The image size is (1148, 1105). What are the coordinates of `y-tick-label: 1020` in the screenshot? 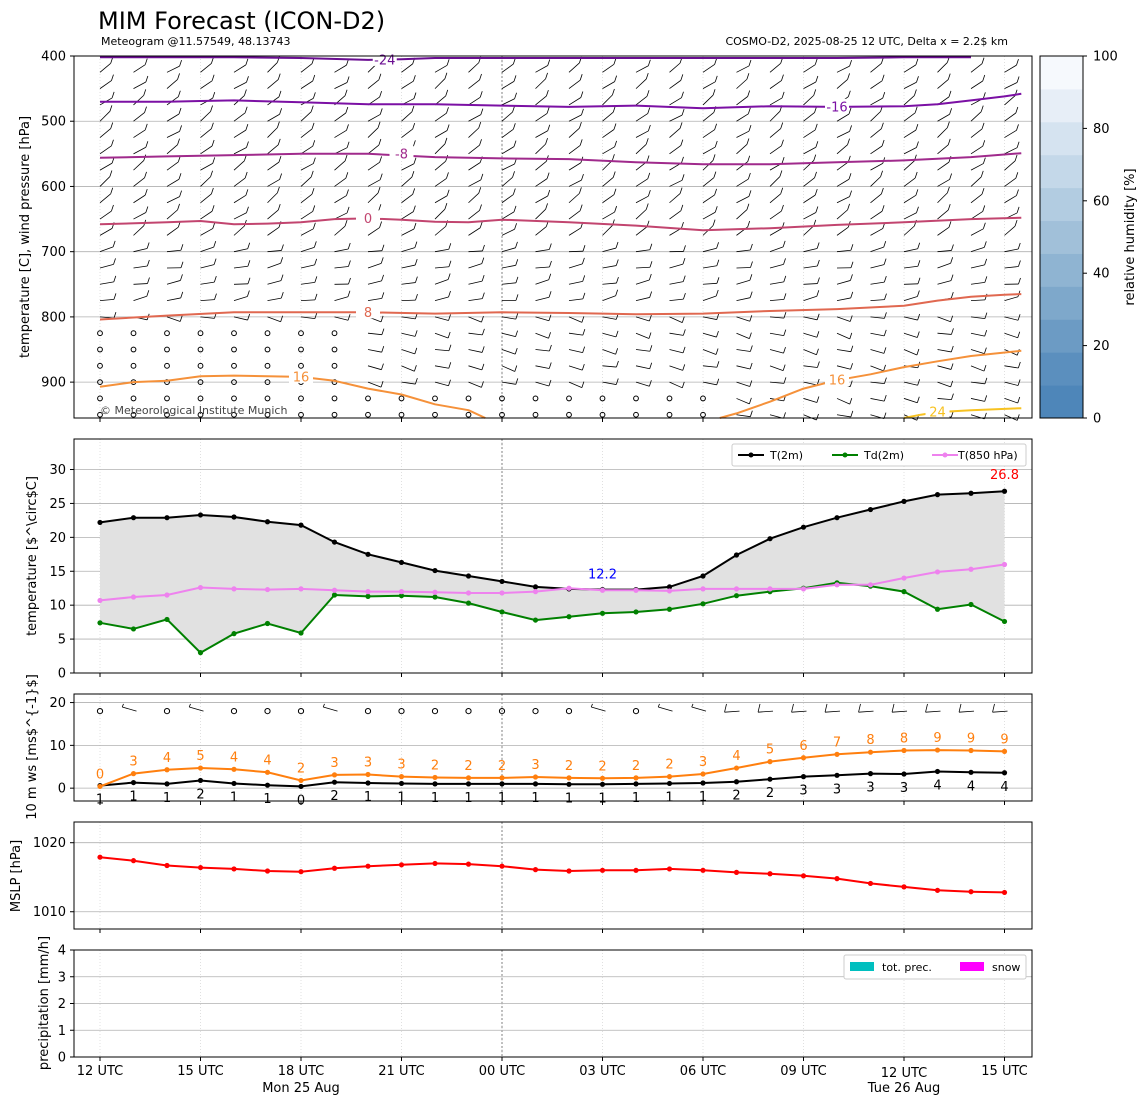 It's located at (49, 843).